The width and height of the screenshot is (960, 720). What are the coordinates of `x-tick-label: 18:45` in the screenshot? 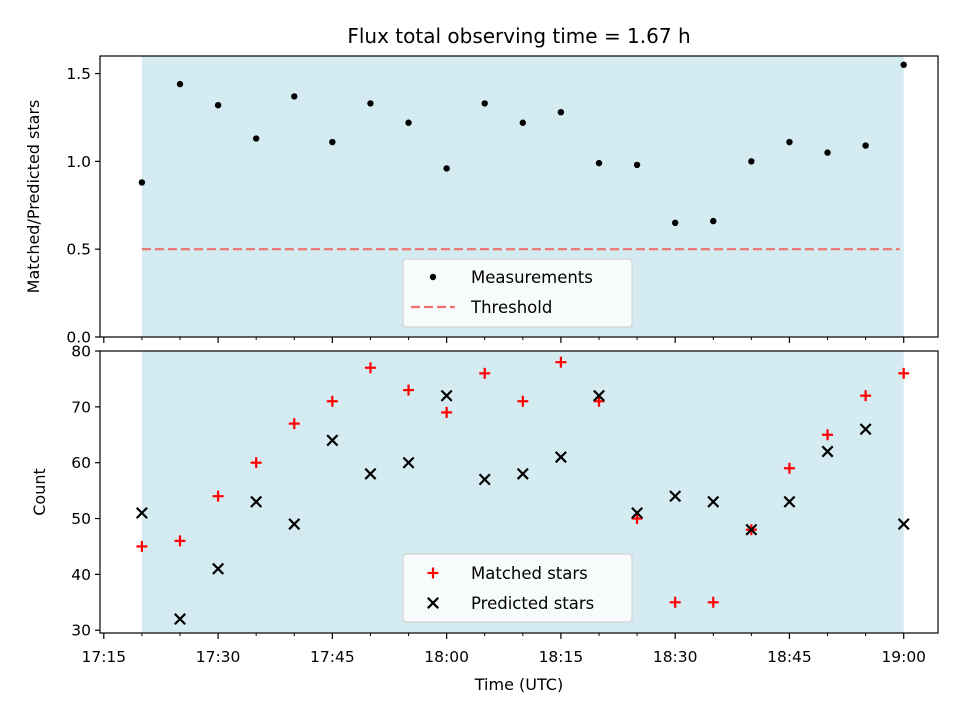 It's located at (789, 657).